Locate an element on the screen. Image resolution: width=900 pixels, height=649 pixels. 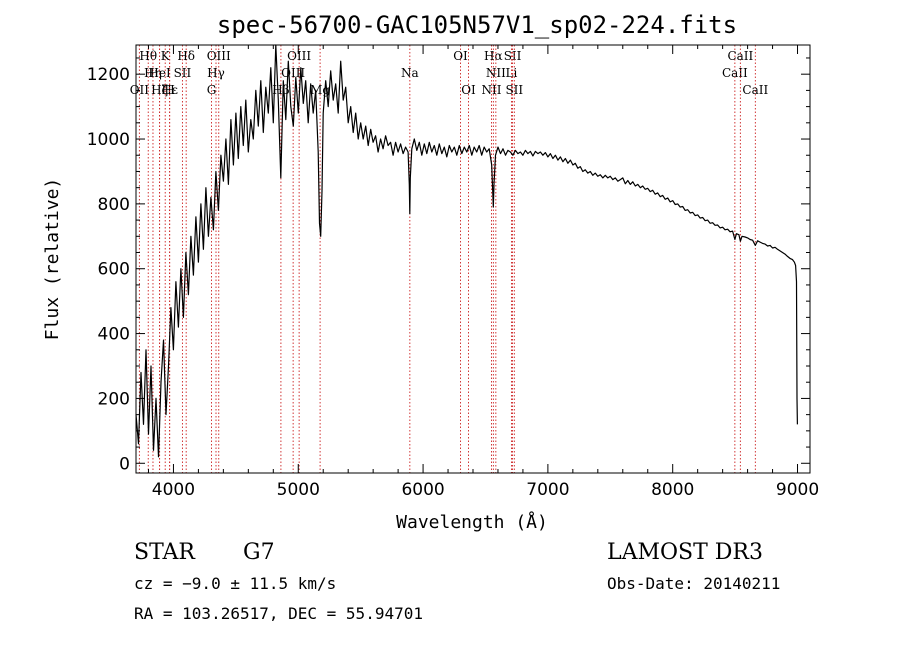
object-class: STAR is located at coordinates (164, 552).